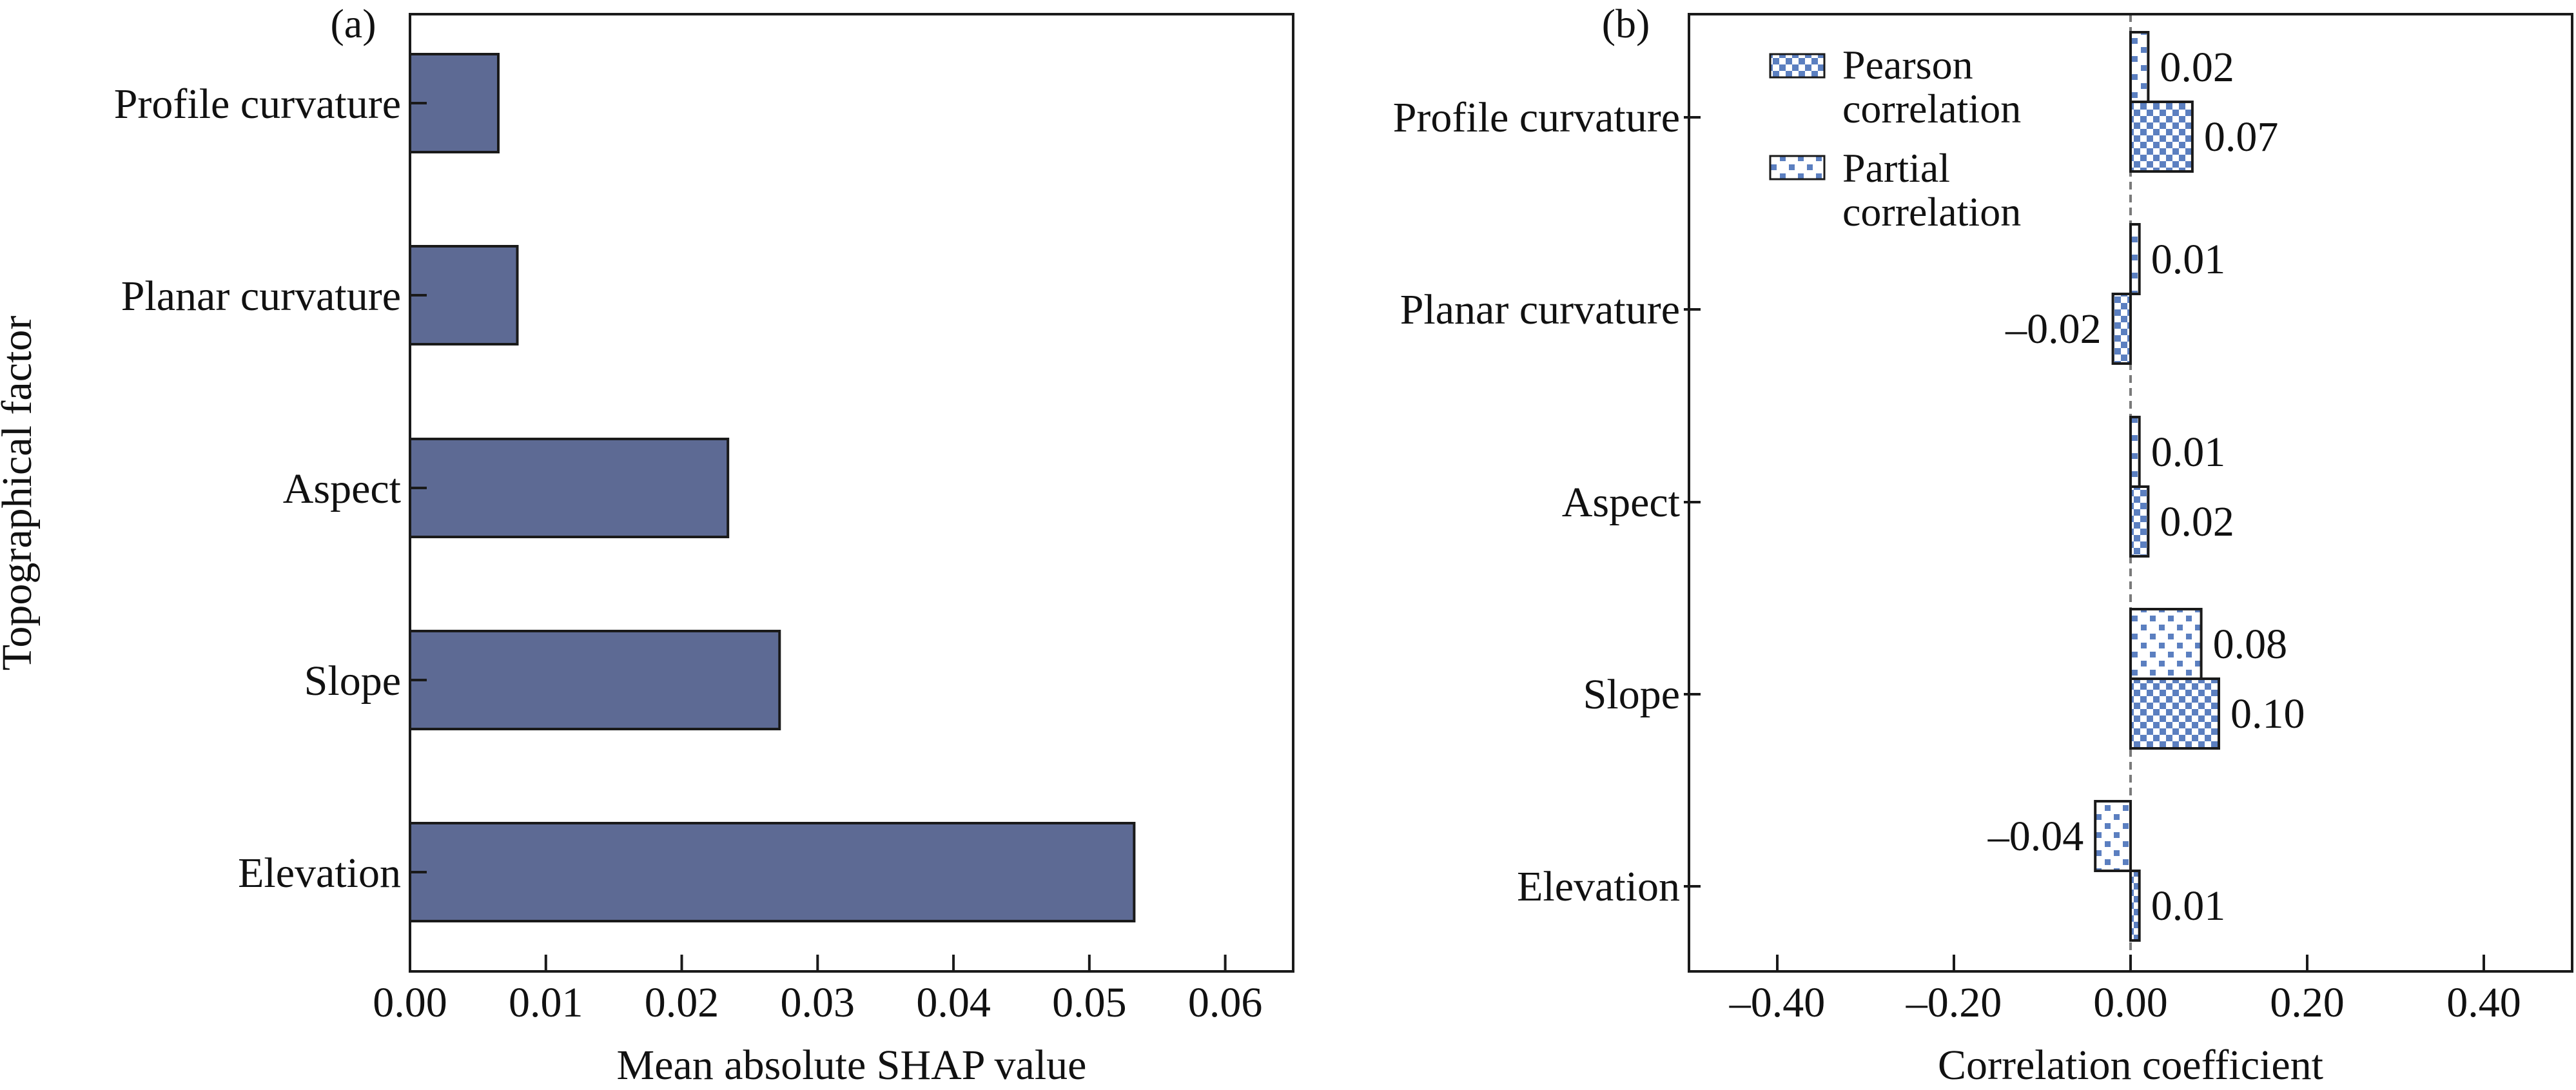 Image resolution: width=2576 pixels, height=1090 pixels. Describe the element at coordinates (2197, 67) in the screenshot. I see `partial-value-label-profile-curvature: 0.02` at that location.